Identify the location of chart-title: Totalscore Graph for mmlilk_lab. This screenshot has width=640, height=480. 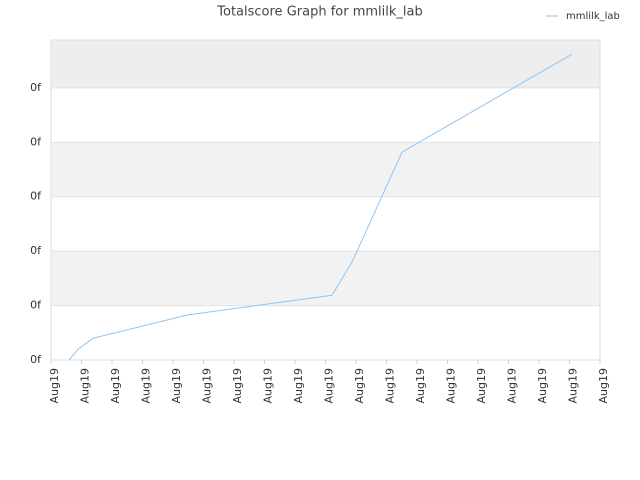
(319, 12).